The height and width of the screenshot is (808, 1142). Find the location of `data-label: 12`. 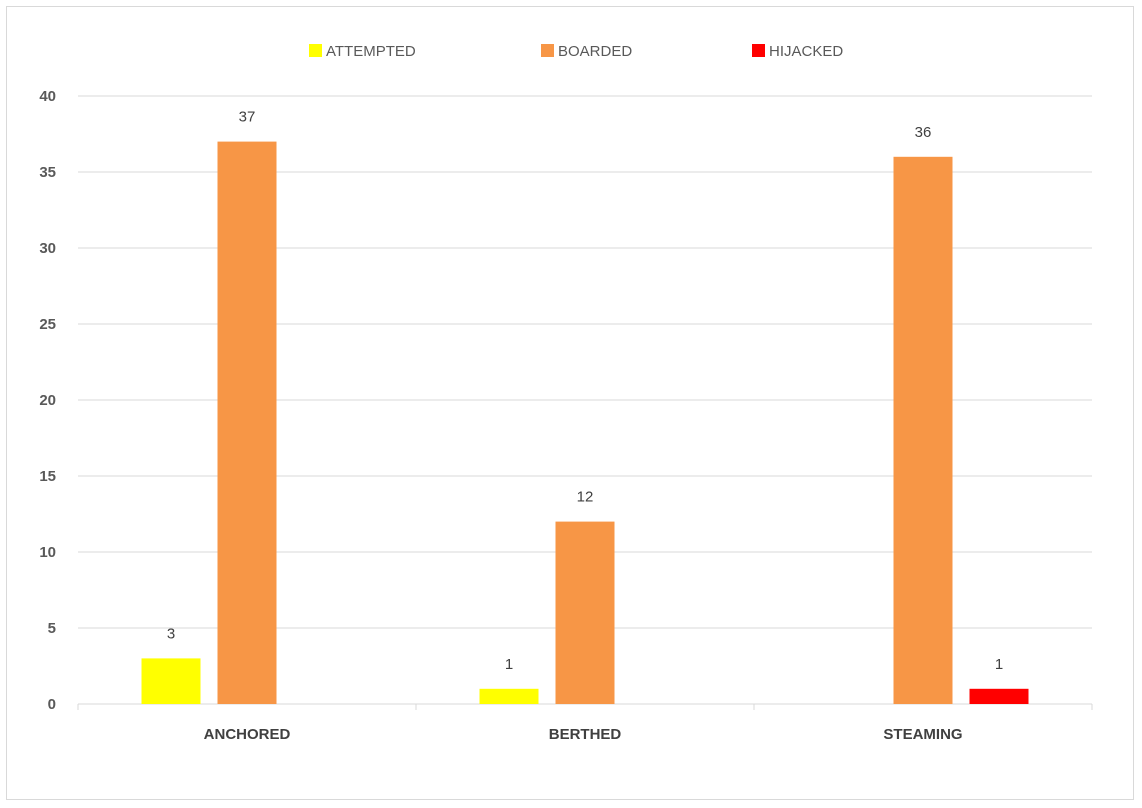

data-label: 12 is located at coordinates (585, 497).